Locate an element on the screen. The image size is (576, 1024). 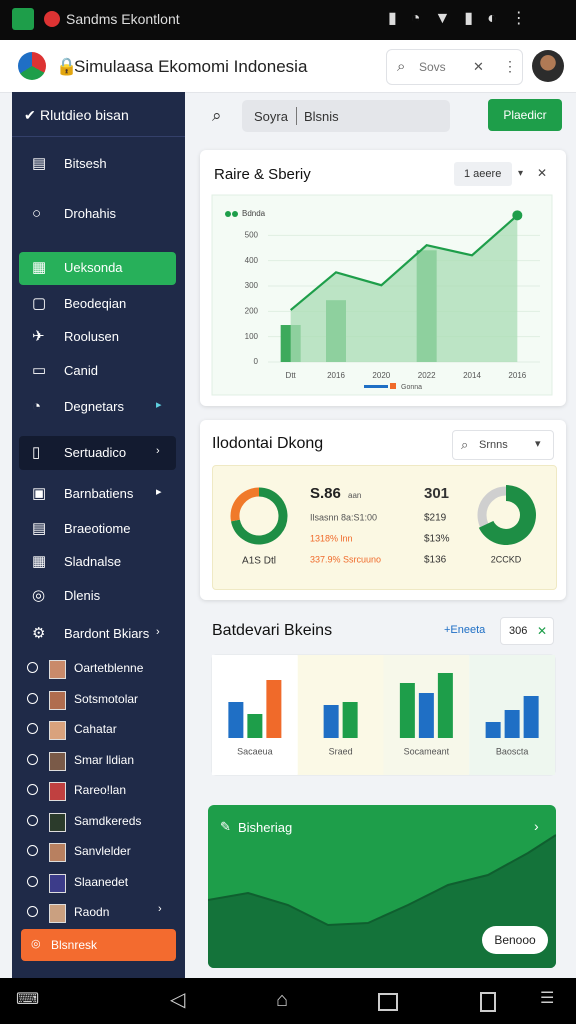
sidebar-button: ◎ Blsnresk is located at coordinates (98, 945).